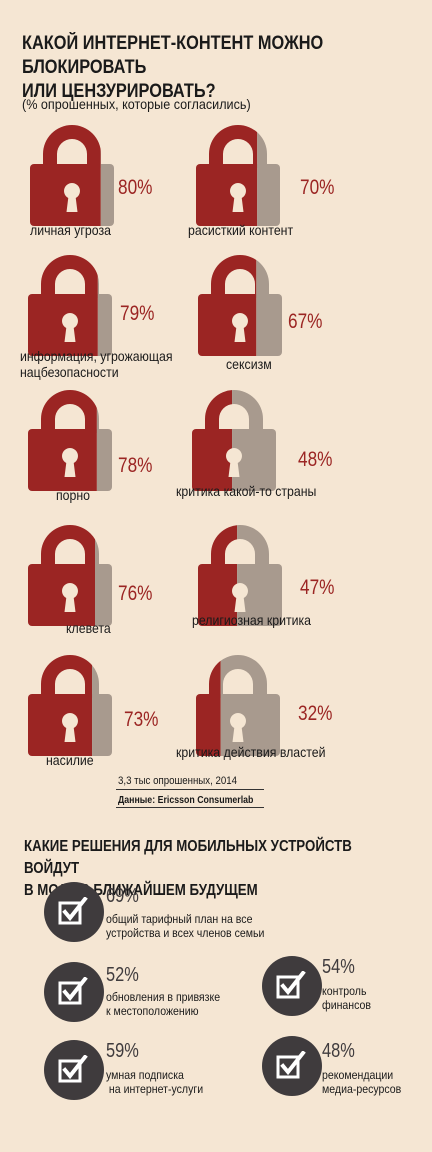  I want to click on lock-percent: 70%, so click(317, 187).